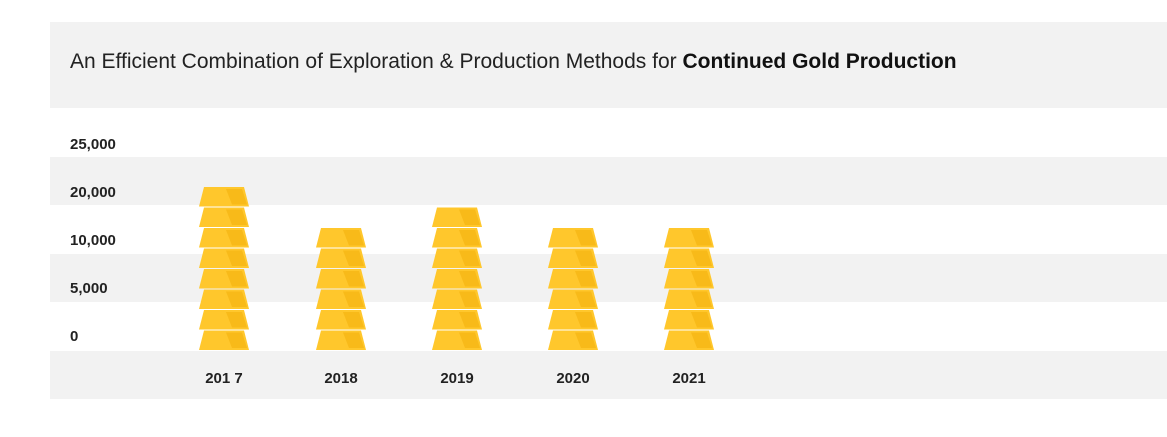 The image size is (1167, 437). I want to click on x-tick-label: 201 7, so click(224, 378).